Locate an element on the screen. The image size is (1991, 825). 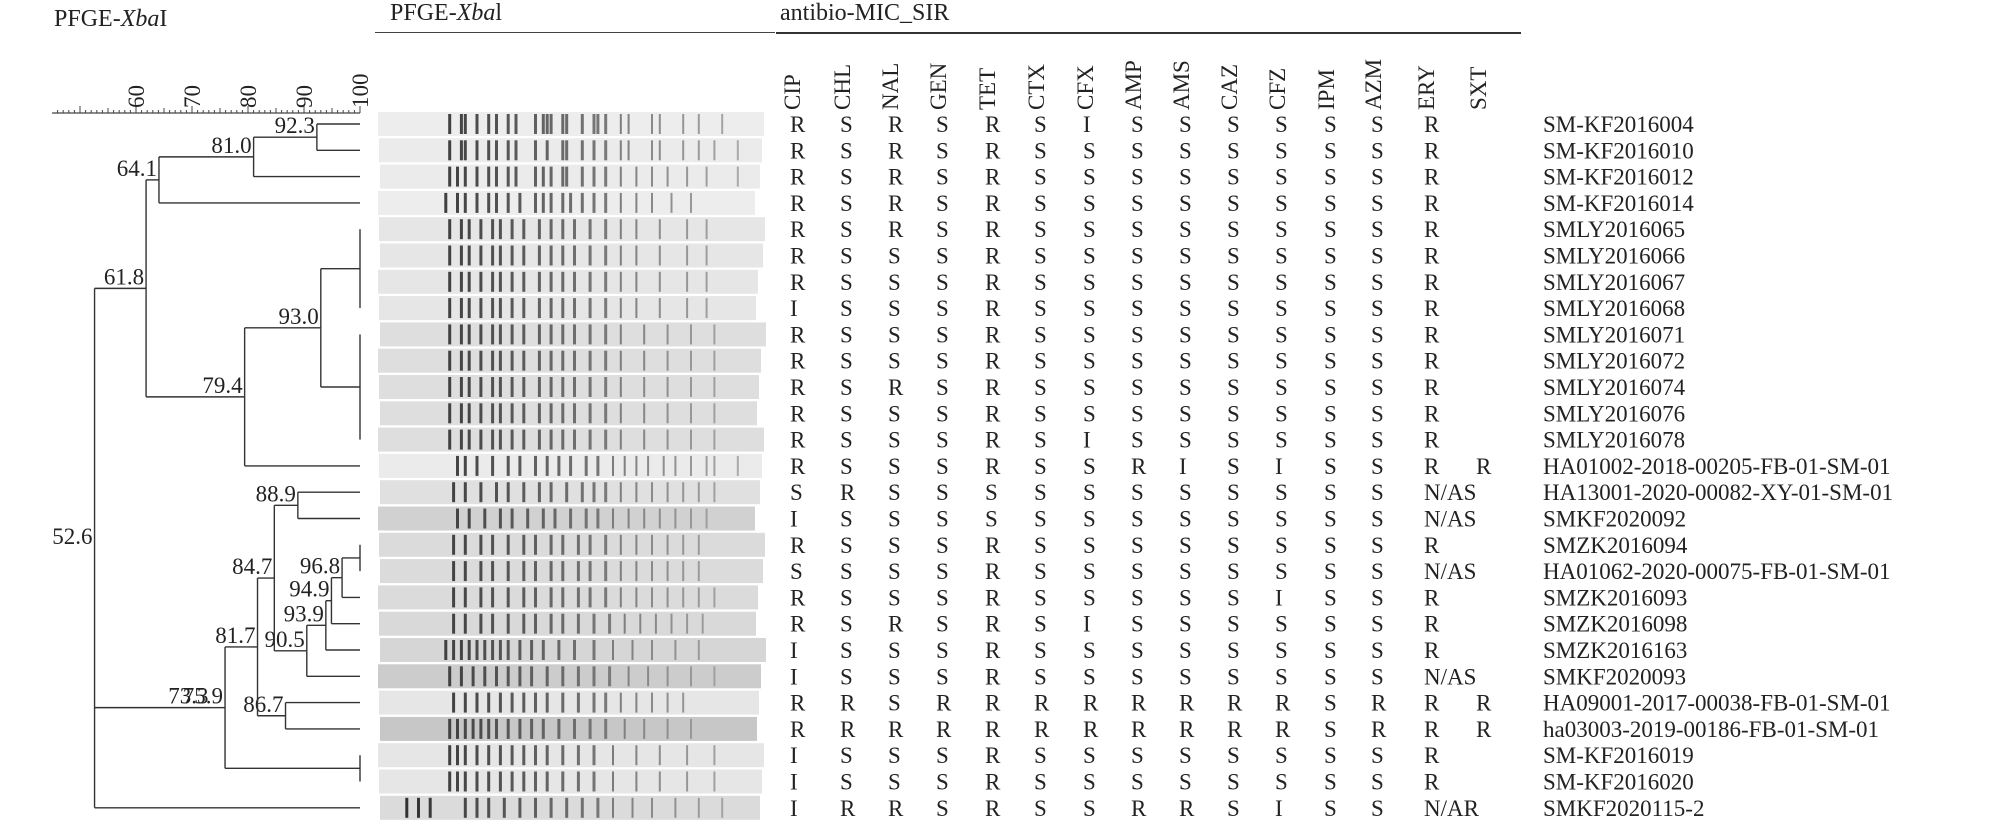
isolate-id: SM-KF2016019 is located at coordinates (1618, 755).